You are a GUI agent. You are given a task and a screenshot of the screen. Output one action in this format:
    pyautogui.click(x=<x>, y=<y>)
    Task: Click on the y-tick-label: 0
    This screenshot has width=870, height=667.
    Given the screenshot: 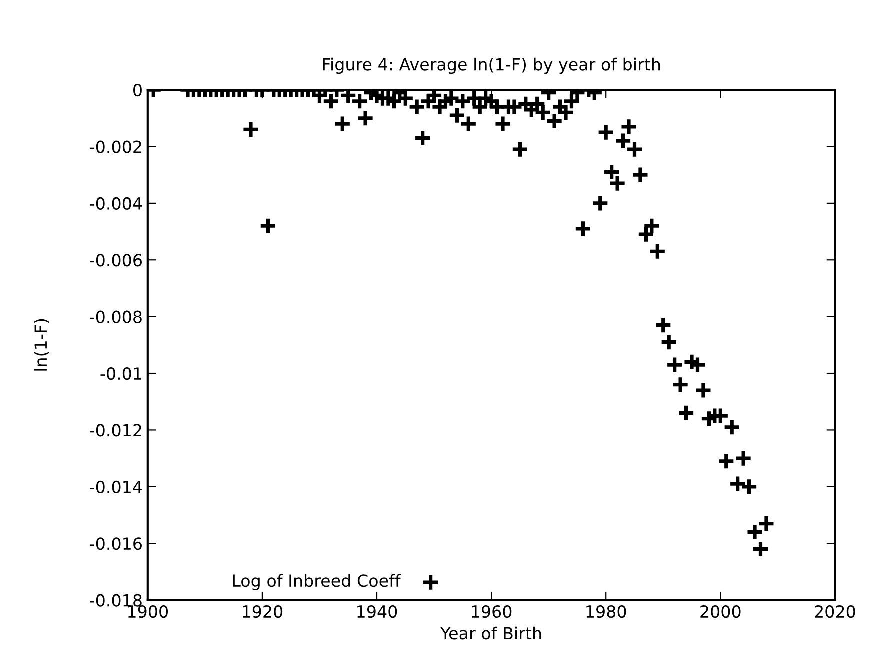 What is the action you would take?
    pyautogui.click(x=138, y=90)
    